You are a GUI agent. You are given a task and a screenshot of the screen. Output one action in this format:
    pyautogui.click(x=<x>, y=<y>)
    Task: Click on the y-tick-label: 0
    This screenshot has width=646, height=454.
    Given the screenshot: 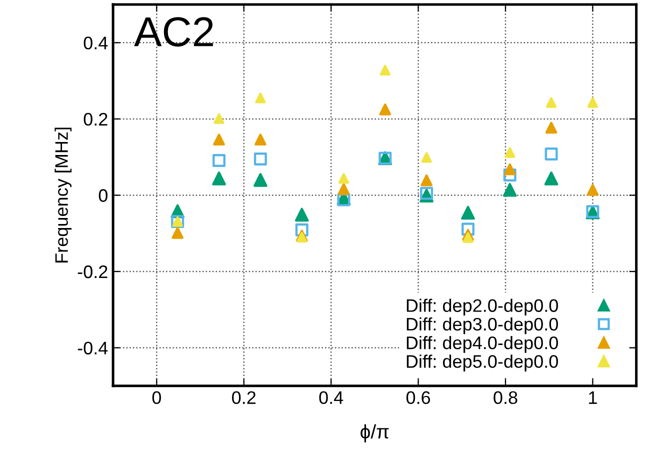 What is the action you would take?
    pyautogui.click(x=103, y=195)
    